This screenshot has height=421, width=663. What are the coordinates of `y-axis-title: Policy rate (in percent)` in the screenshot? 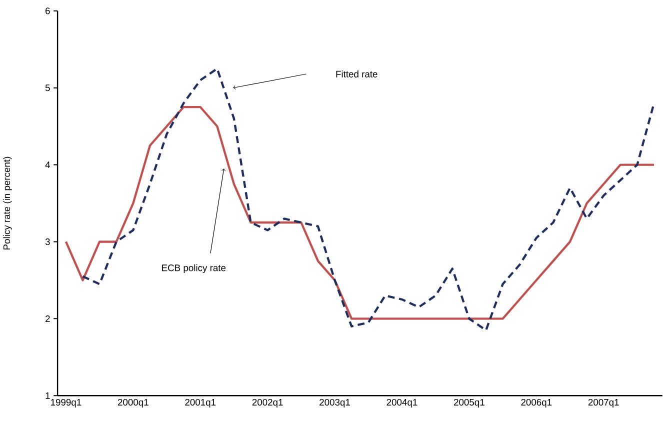 It's located at (7, 203).